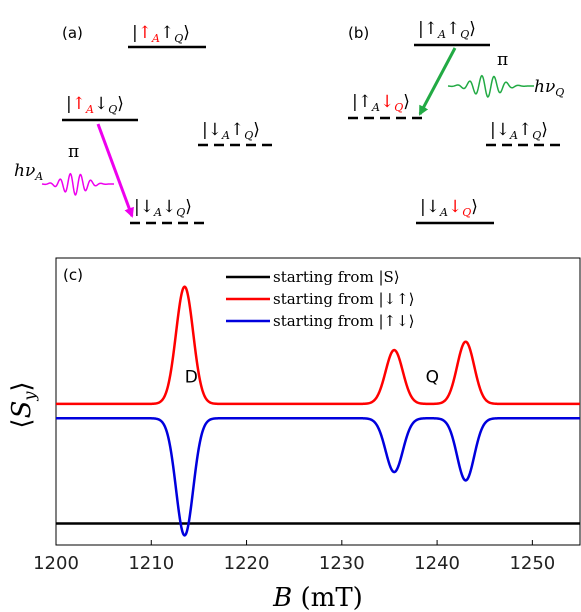 This screenshot has height=612, width=581. I want to click on photon-wave-a, so click(78, 184).